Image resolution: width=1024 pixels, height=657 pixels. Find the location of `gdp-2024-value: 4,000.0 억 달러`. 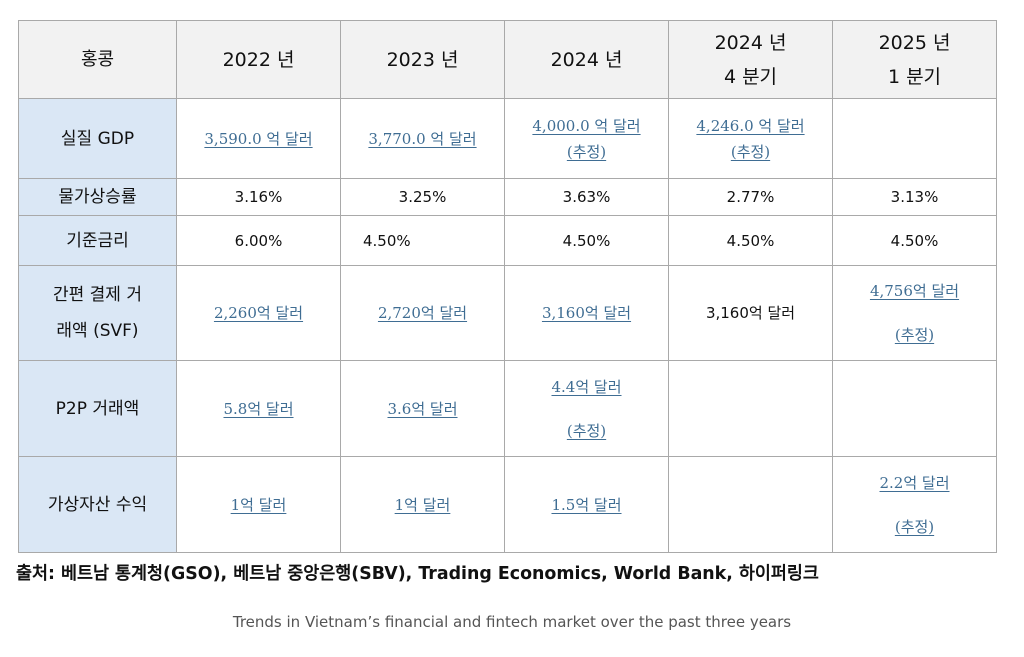

gdp-2024-value: 4,000.0 억 달러 is located at coordinates (586, 125).